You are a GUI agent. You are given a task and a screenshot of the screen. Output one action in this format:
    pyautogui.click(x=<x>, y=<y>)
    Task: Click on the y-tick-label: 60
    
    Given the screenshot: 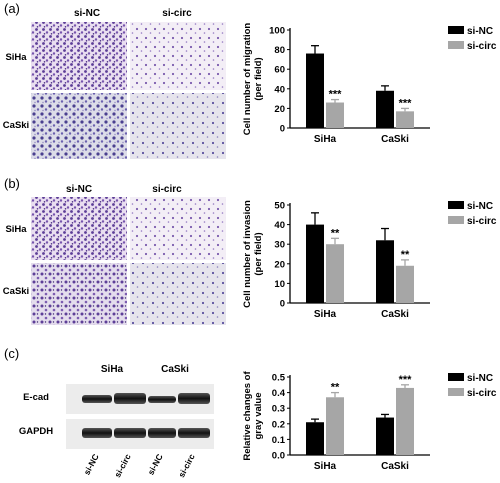 What is the action you would take?
    pyautogui.click(x=279, y=70)
    